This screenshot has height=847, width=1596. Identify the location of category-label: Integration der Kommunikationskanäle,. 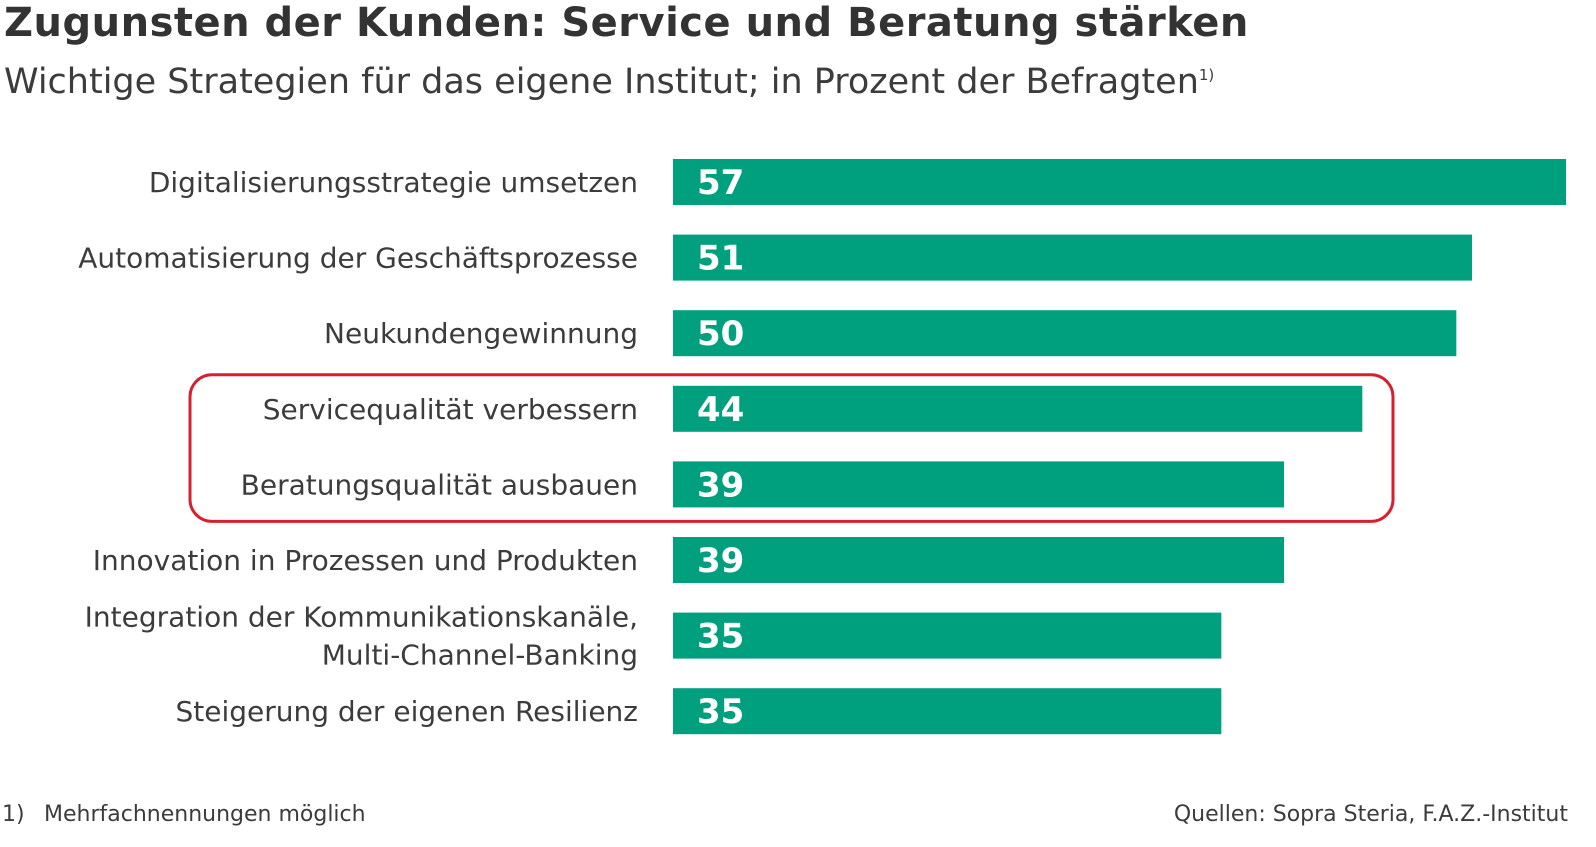
(361, 617).